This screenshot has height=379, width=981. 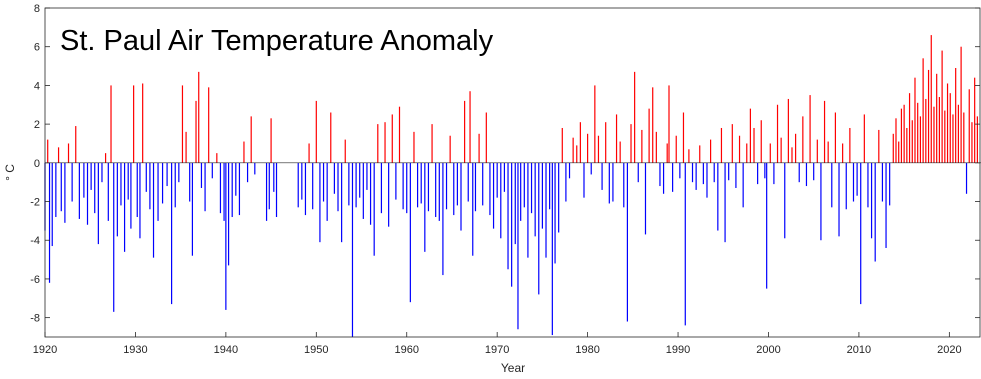 What do you see at coordinates (135, 350) in the screenshot?
I see `x-tick-label: 1930` at bounding box center [135, 350].